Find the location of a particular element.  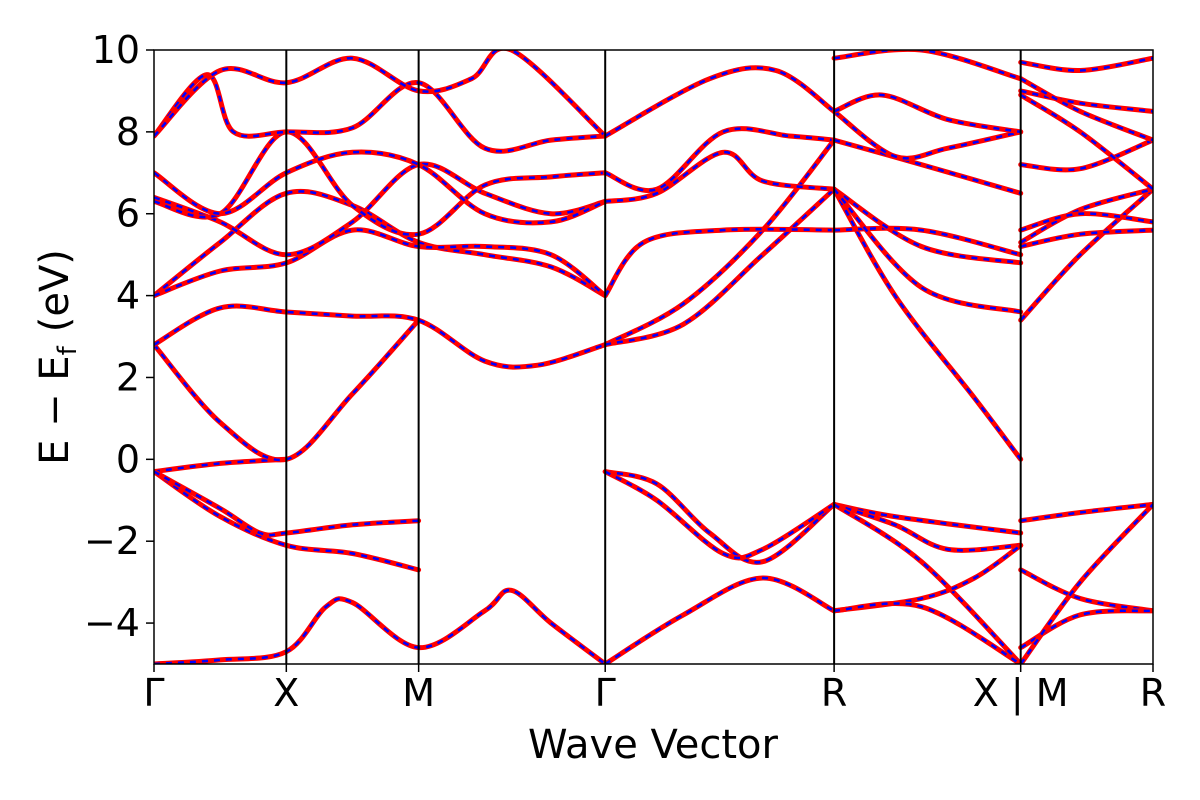

x-tick-label-1: X is located at coordinates (286, 693).